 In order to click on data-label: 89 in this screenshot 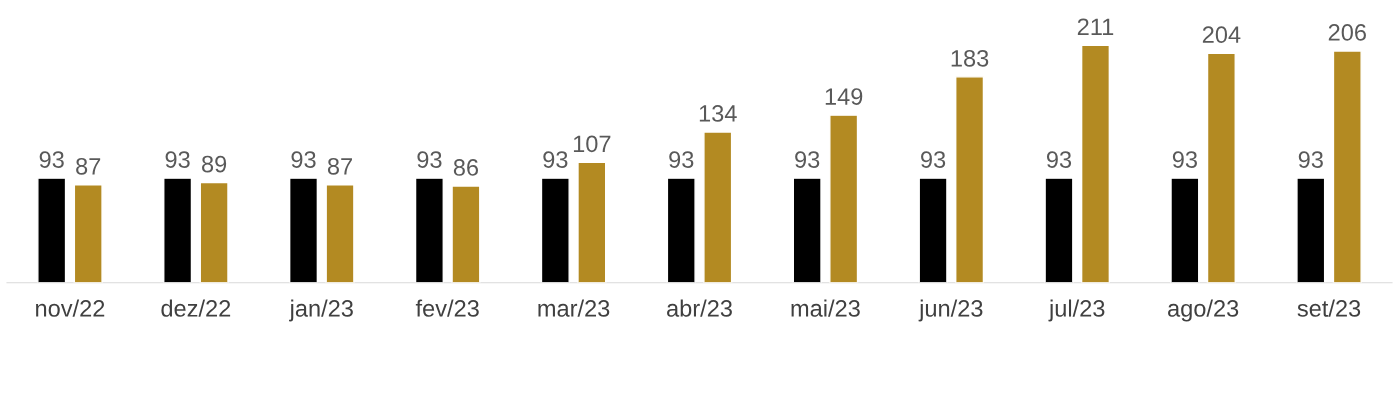, I will do `click(214, 164)`.